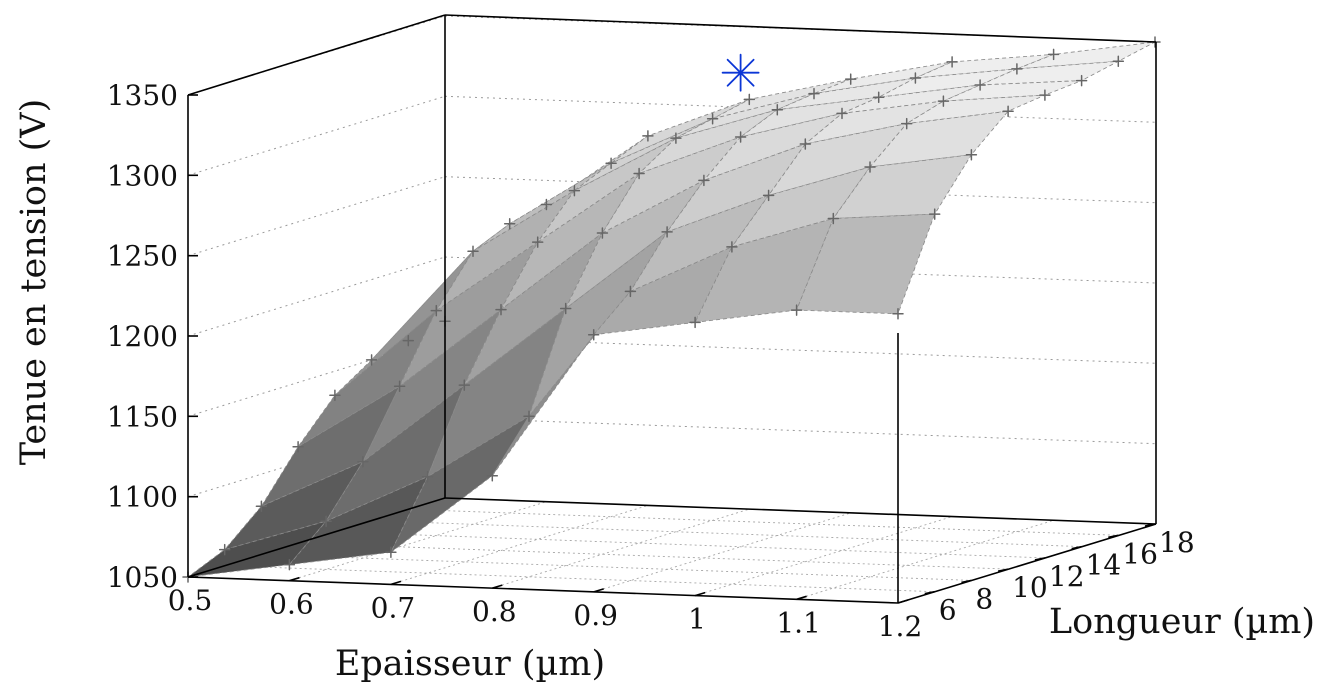 This screenshot has width=1336, height=691. I want to click on z-tick-label: 1100, so click(142, 497).